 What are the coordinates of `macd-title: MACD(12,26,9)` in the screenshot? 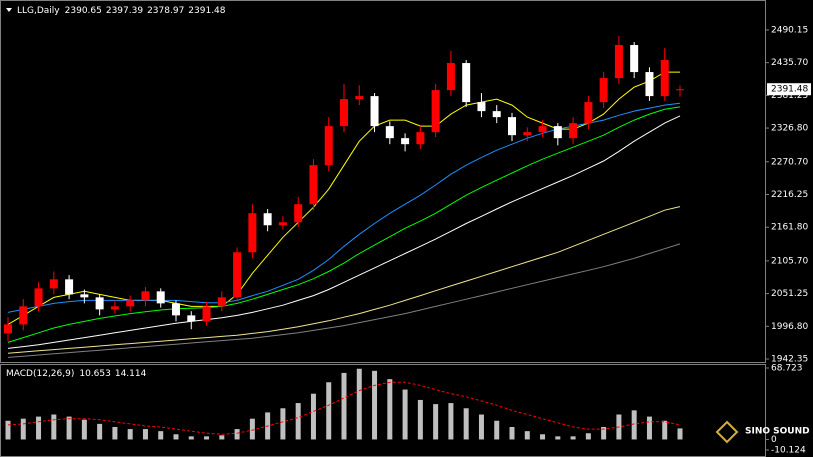 It's located at (40, 374).